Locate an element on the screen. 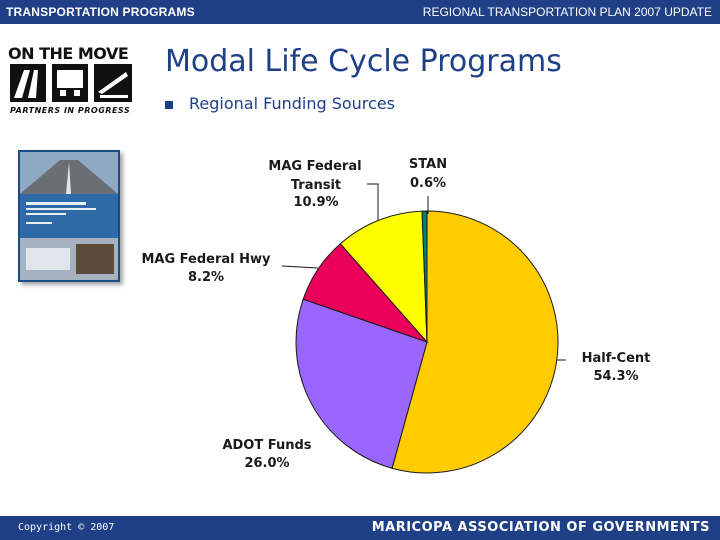 The image size is (720, 540). label-halfcent-pct: 54.3% is located at coordinates (615, 376).